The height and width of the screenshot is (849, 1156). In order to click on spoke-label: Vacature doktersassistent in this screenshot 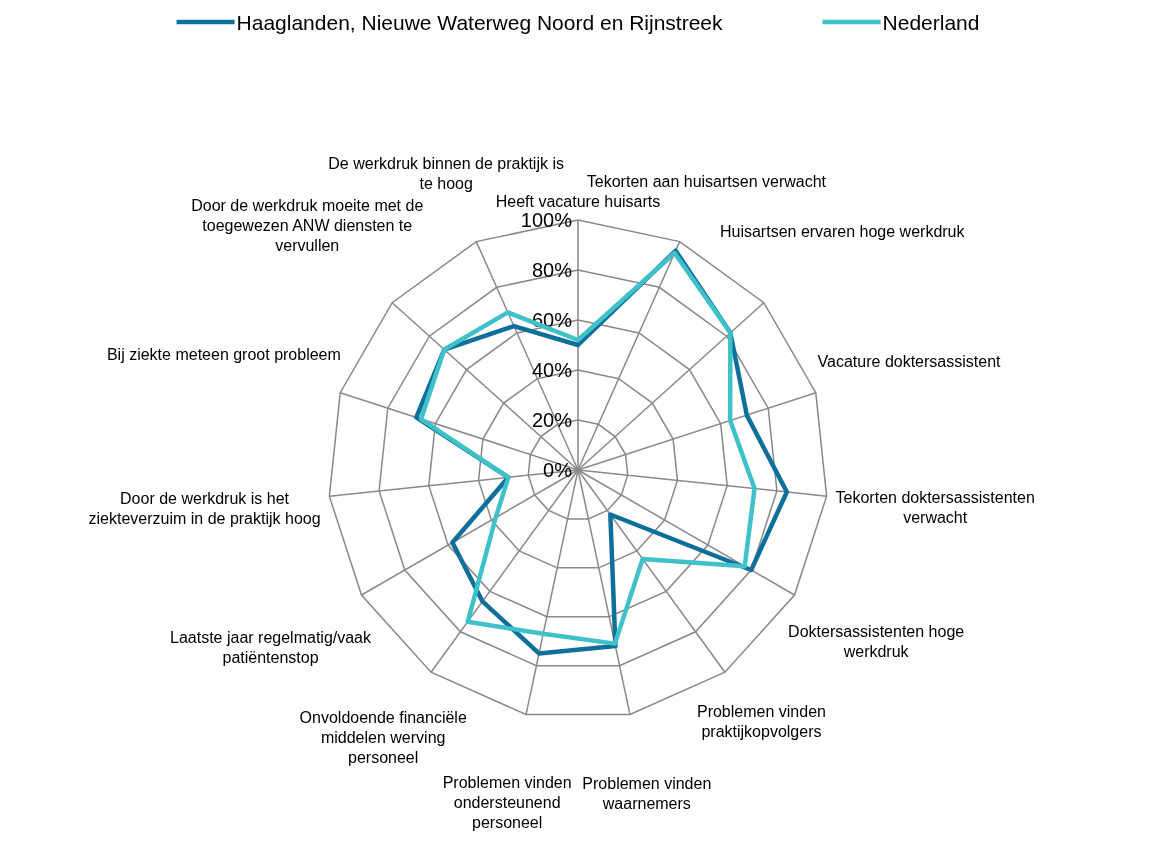, I will do `click(909, 362)`.